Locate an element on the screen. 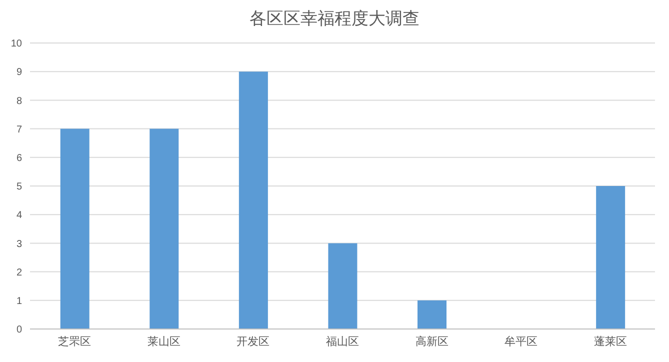 The width and height of the screenshot is (669, 362). y-tick-label: 6 is located at coordinates (19, 158).